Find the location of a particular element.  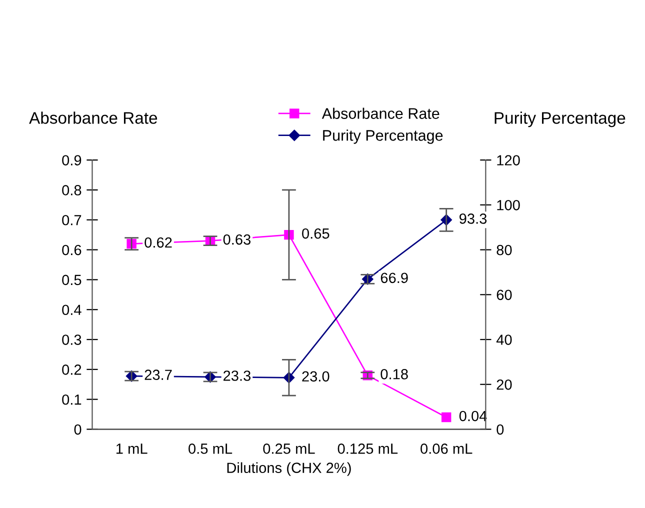

y2-tick-label: 0 is located at coordinates (500, 429).